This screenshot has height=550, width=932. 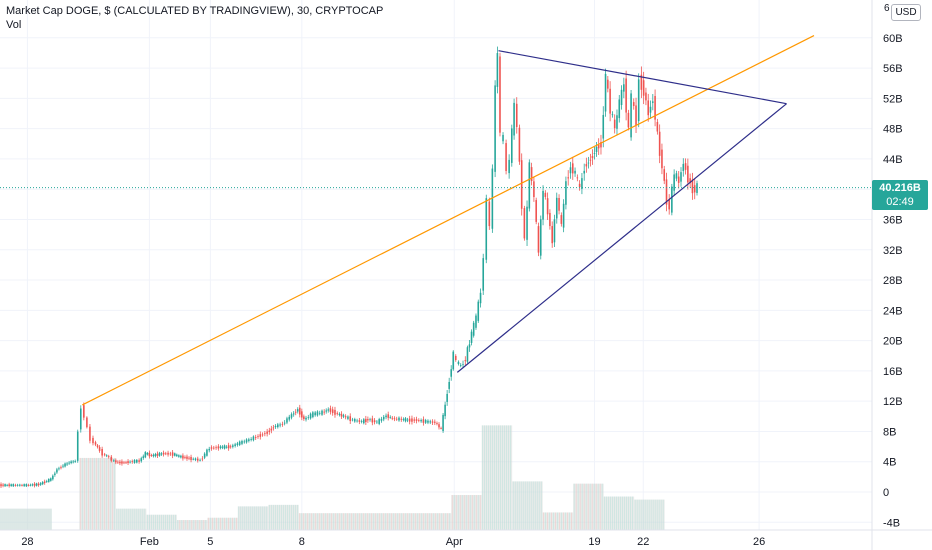 What do you see at coordinates (893, 311) in the screenshot?
I see `y-tick-label: 24B` at bounding box center [893, 311].